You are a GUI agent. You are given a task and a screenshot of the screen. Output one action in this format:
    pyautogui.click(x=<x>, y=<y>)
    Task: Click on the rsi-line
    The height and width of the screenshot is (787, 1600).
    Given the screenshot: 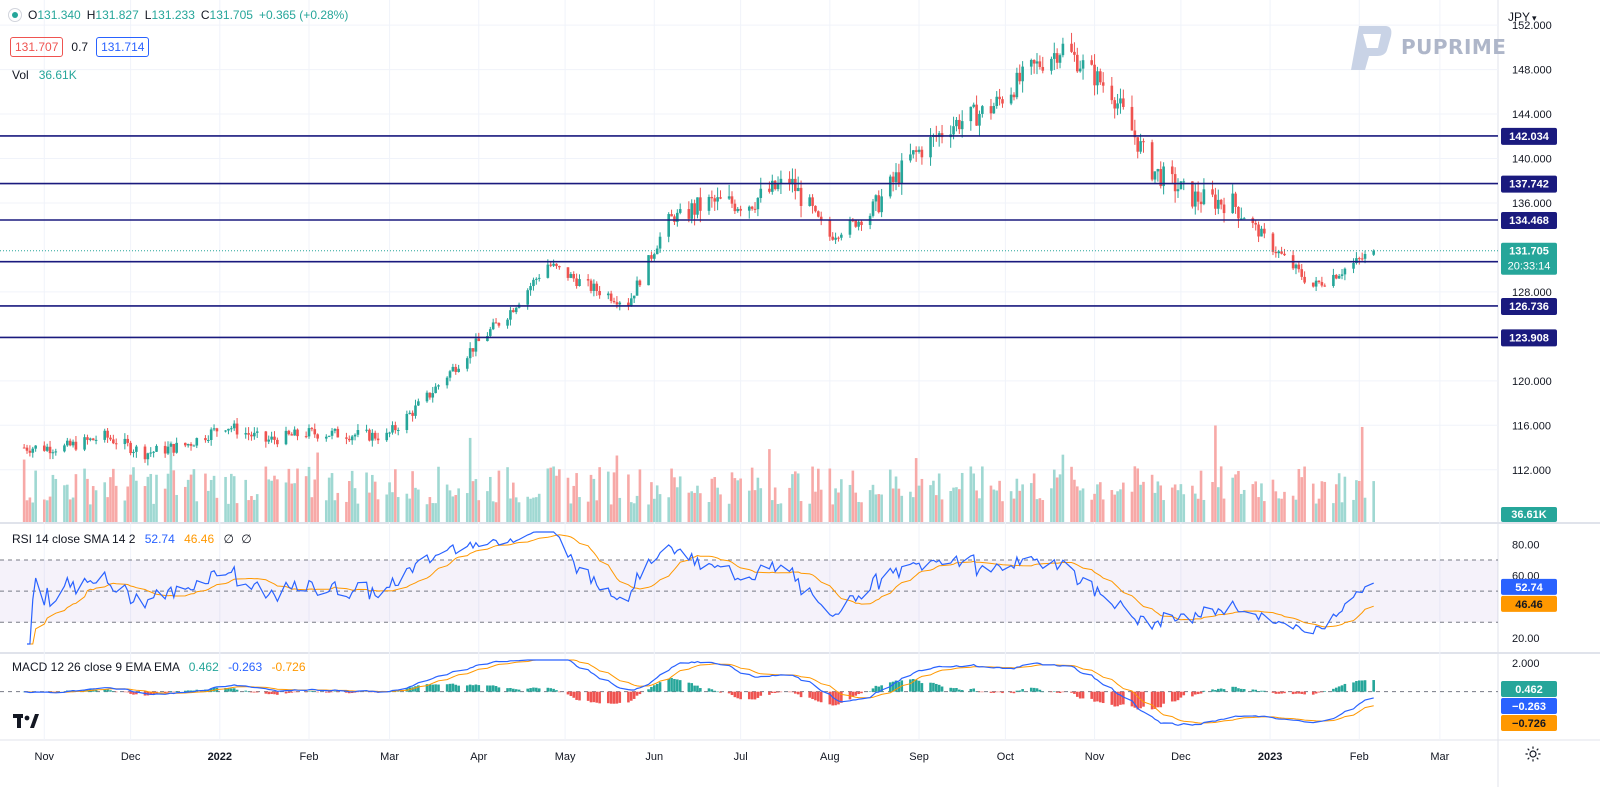 What is the action you would take?
    pyautogui.click(x=700, y=588)
    